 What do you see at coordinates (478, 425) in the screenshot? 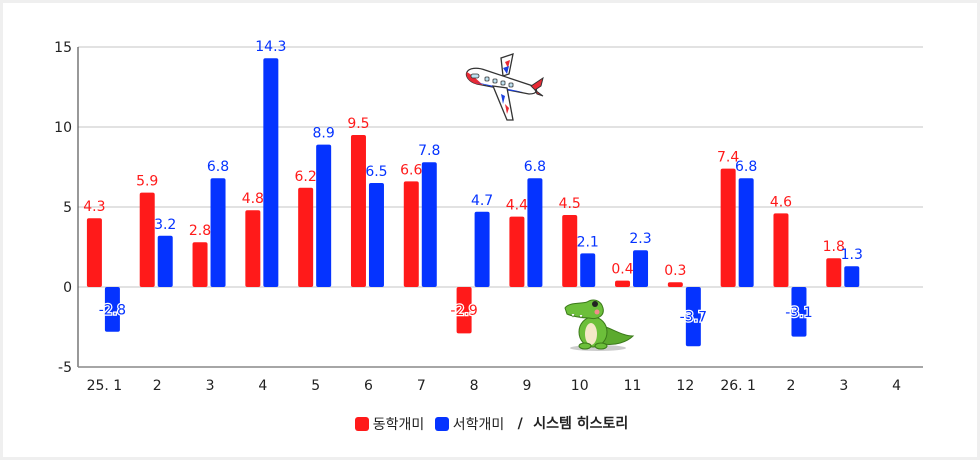
I see `legend-label: 서학개미` at bounding box center [478, 425].